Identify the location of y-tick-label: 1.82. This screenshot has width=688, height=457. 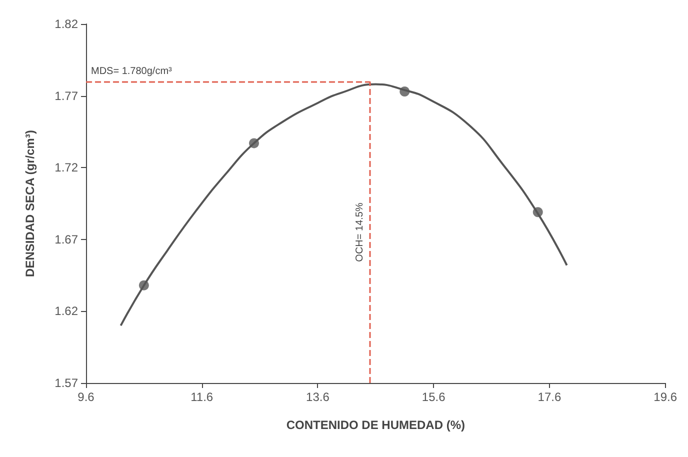
(66, 24).